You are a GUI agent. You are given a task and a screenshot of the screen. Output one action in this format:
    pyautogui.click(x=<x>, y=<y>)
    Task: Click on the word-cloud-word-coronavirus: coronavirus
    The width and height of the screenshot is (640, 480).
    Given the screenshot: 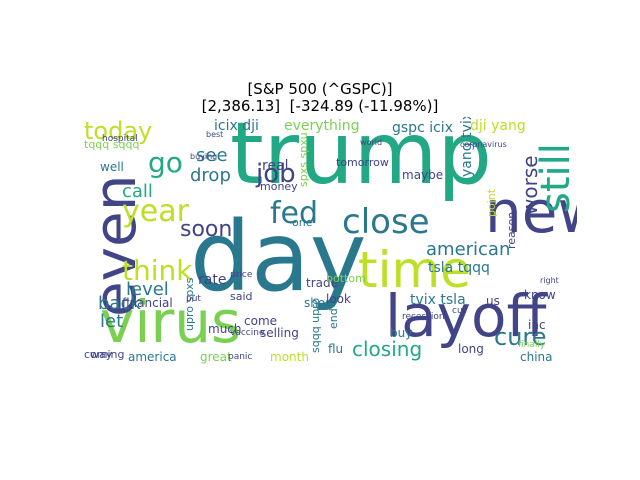 What is the action you would take?
    pyautogui.click(x=483, y=144)
    